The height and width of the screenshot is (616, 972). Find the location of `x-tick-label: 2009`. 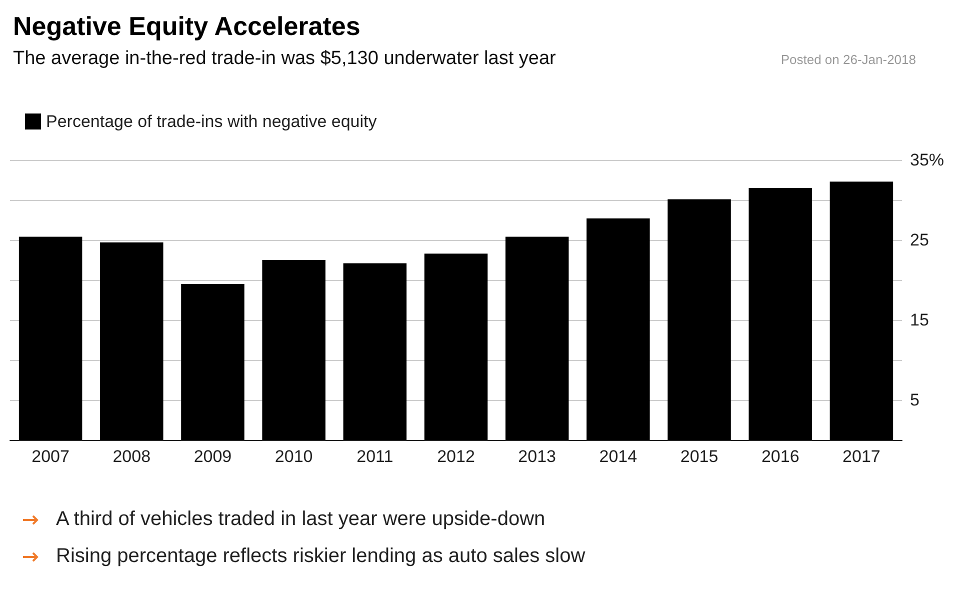

x-tick-label: 2009 is located at coordinates (213, 456).